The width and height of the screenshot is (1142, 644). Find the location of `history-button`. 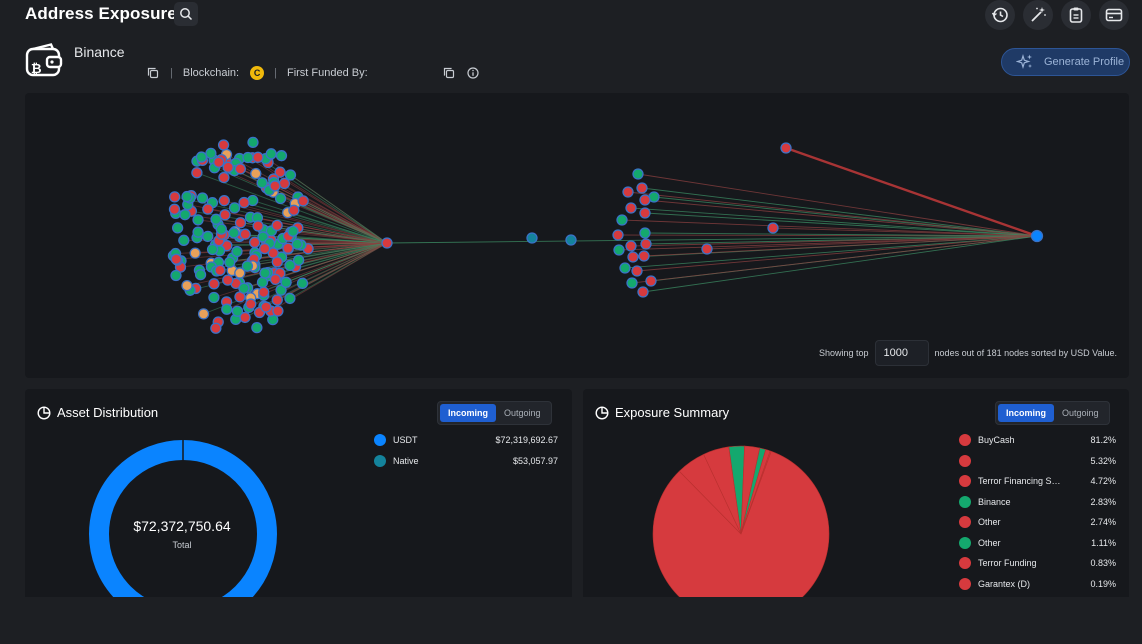

history-button is located at coordinates (1000, 15).